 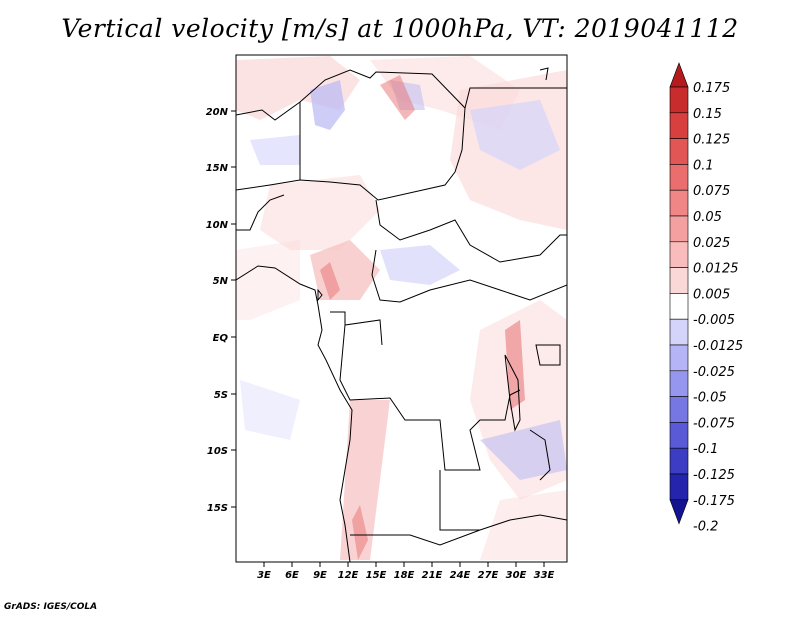 What do you see at coordinates (217, 225) in the screenshot?
I see `lat-label-10n: 10N` at bounding box center [217, 225].